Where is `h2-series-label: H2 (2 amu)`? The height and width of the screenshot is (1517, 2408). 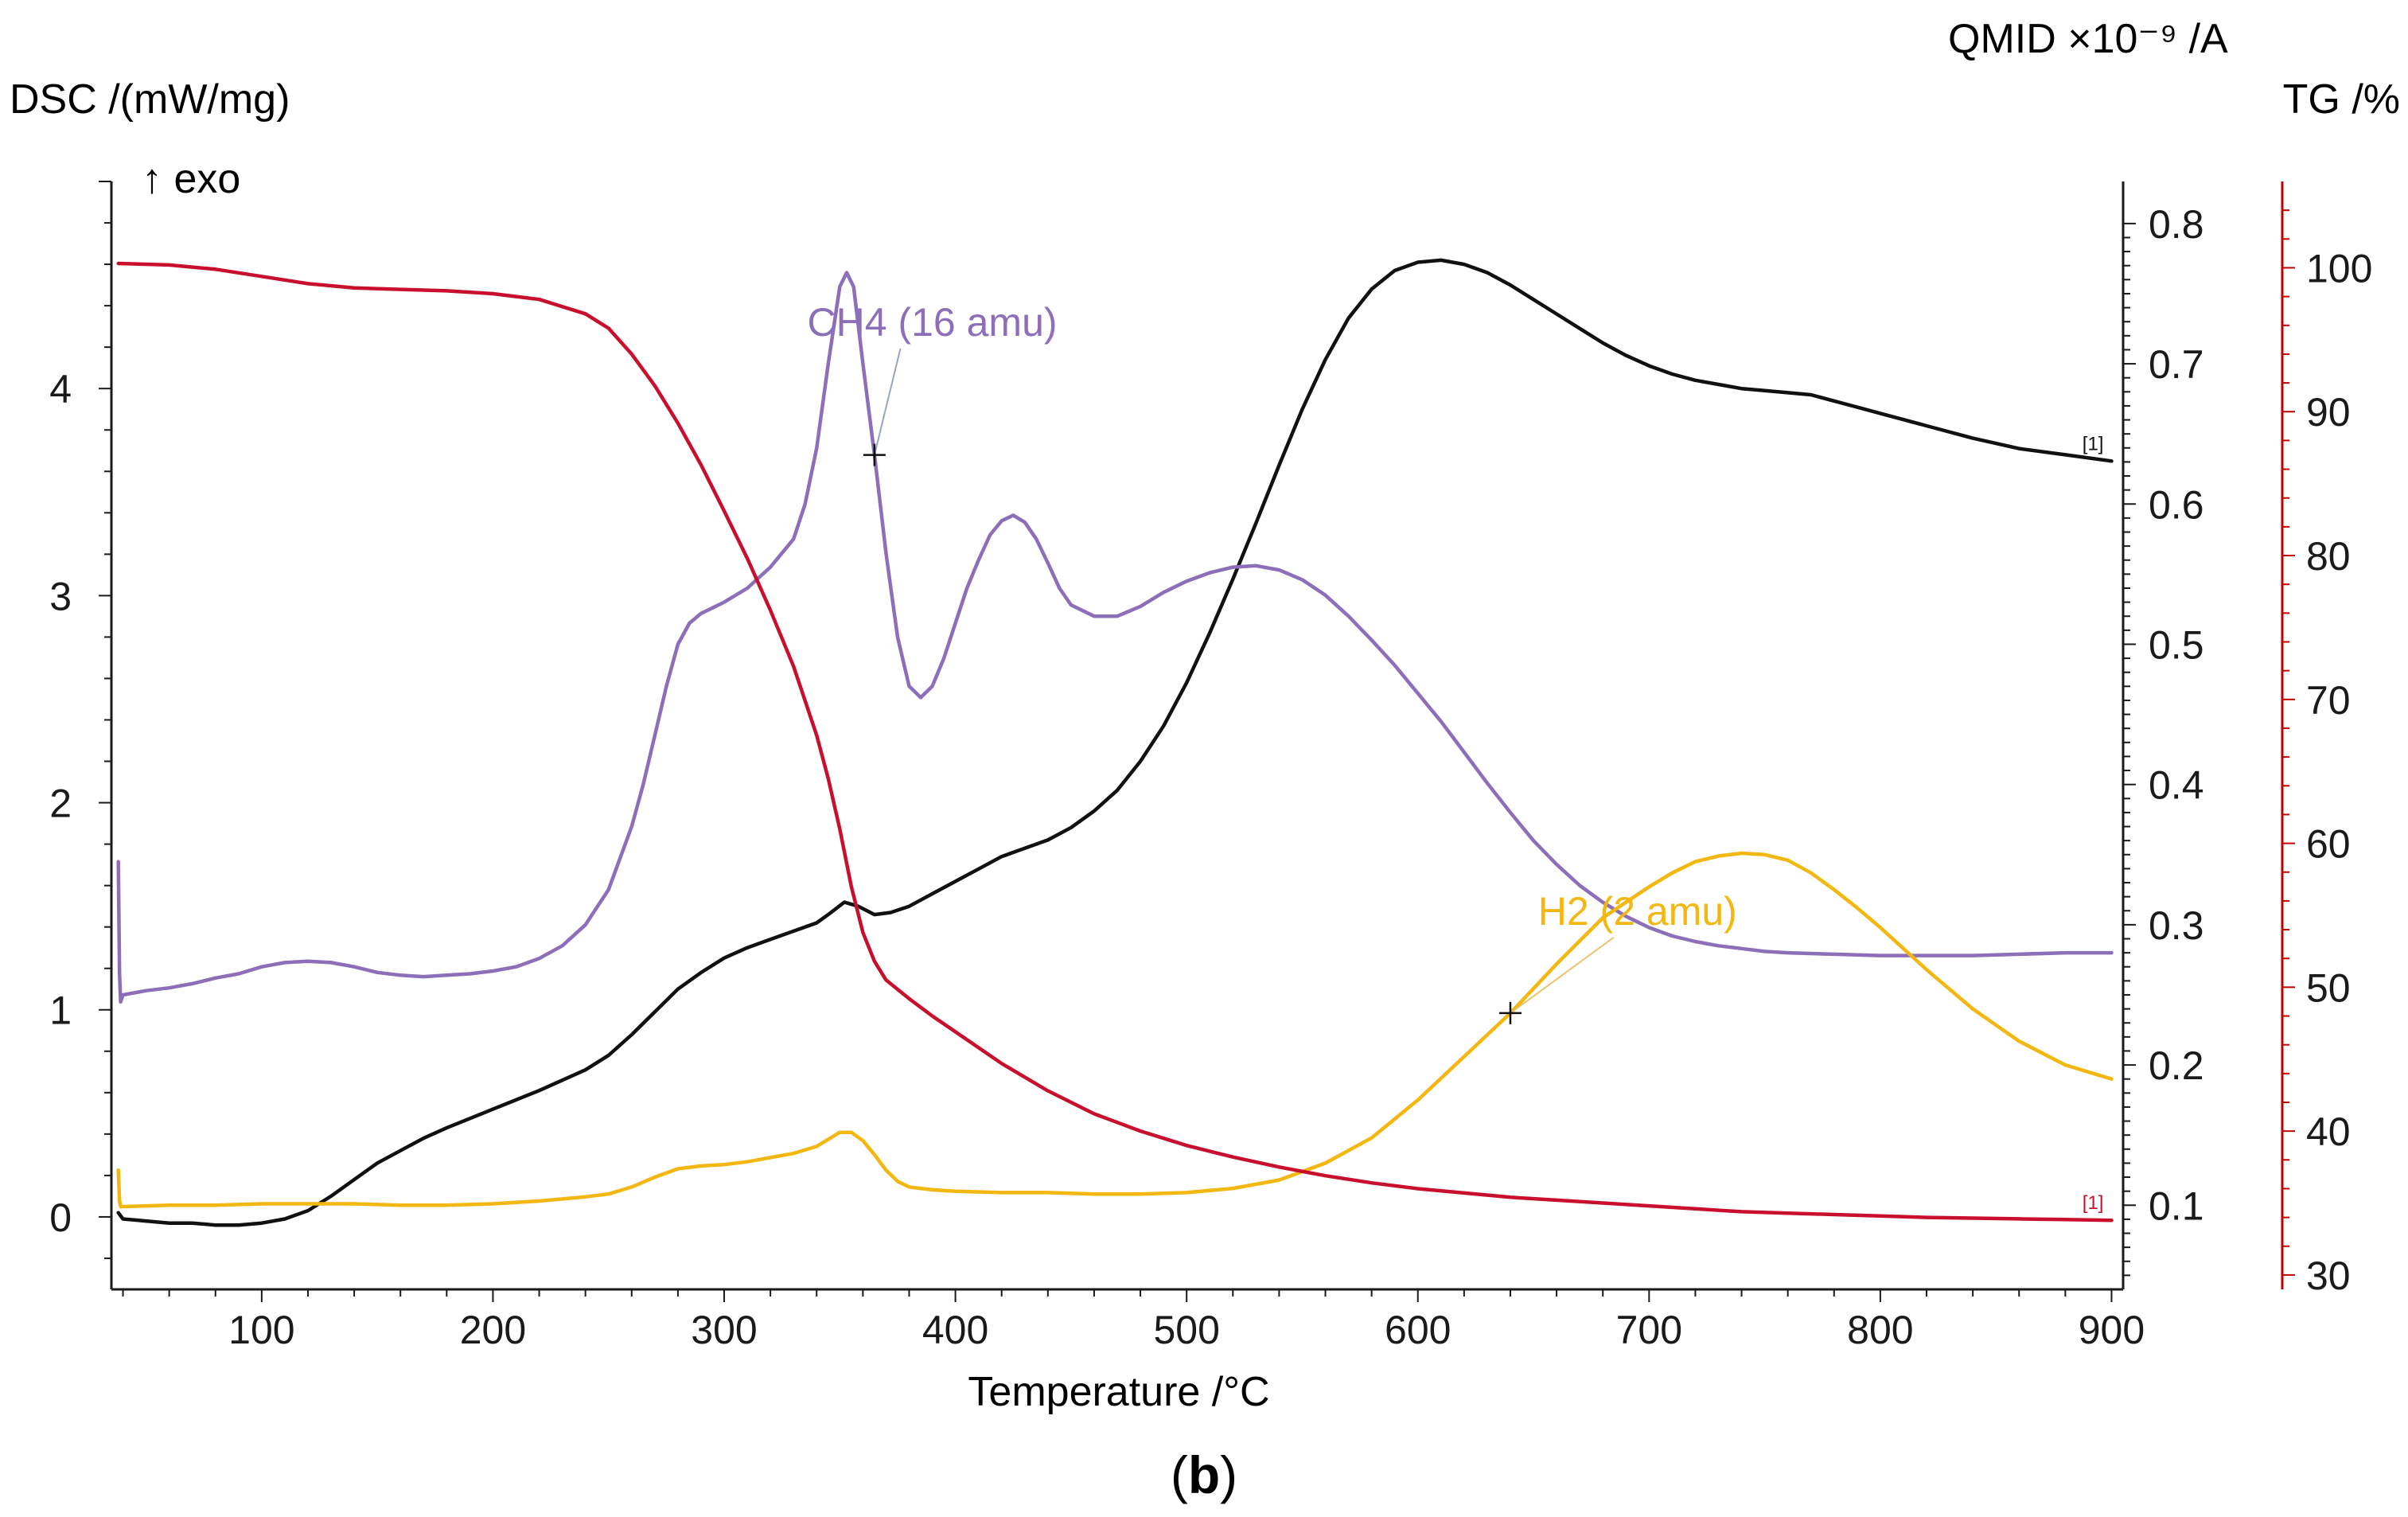 h2-series-label: H2 (2 amu) is located at coordinates (1637, 912).